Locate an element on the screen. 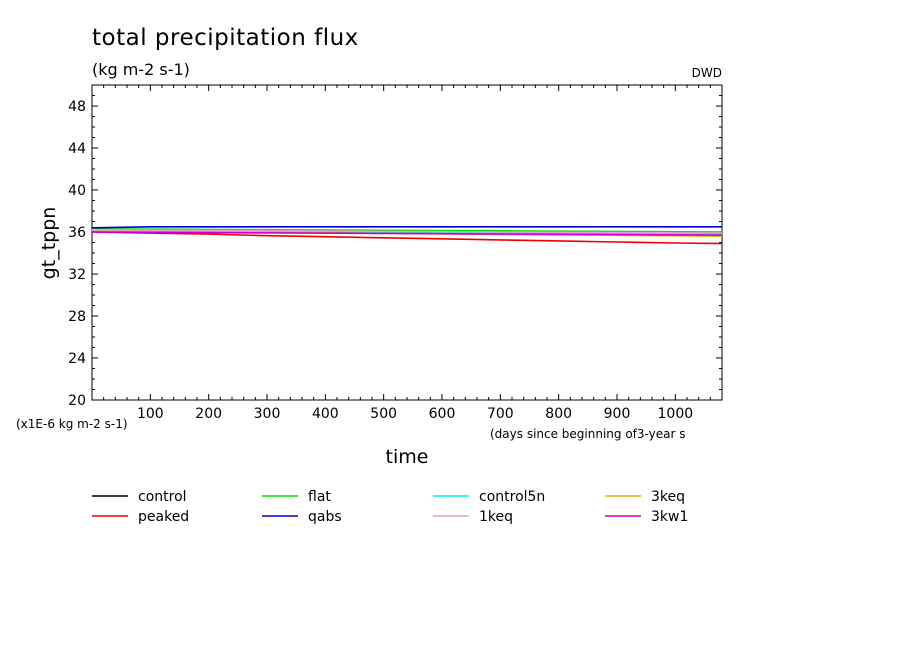  legend-label-control5n: control5n is located at coordinates (512, 497).